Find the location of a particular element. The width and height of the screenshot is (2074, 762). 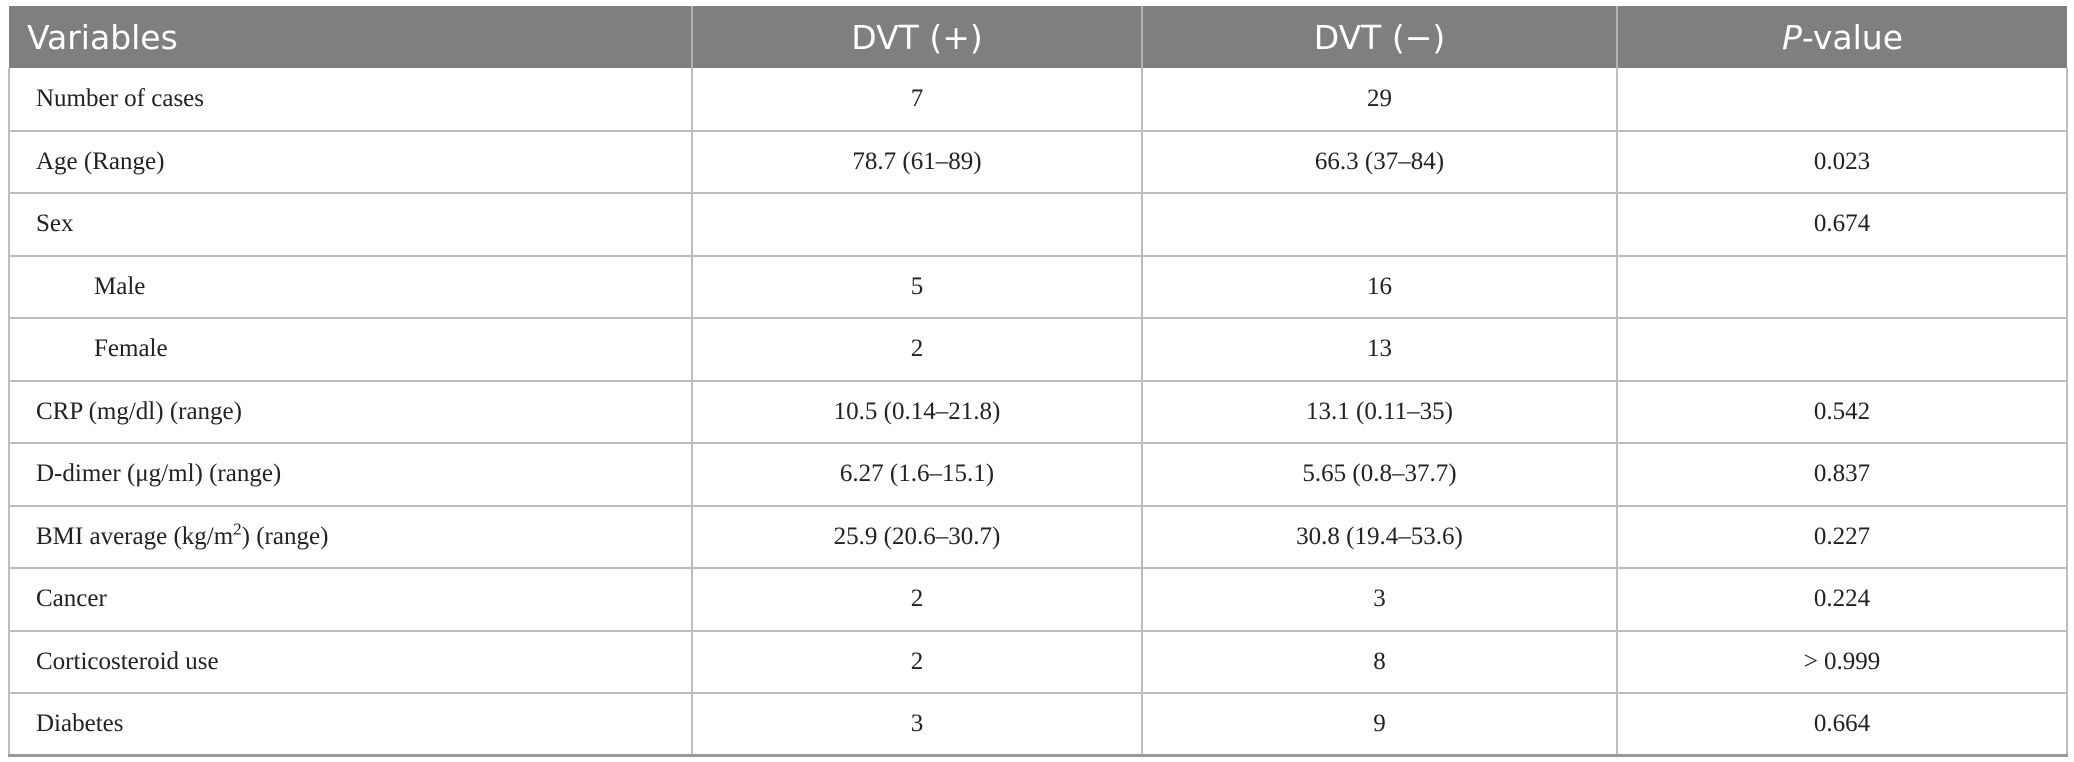

table-row: Sex 0.674 is located at coordinates (1038, 224).